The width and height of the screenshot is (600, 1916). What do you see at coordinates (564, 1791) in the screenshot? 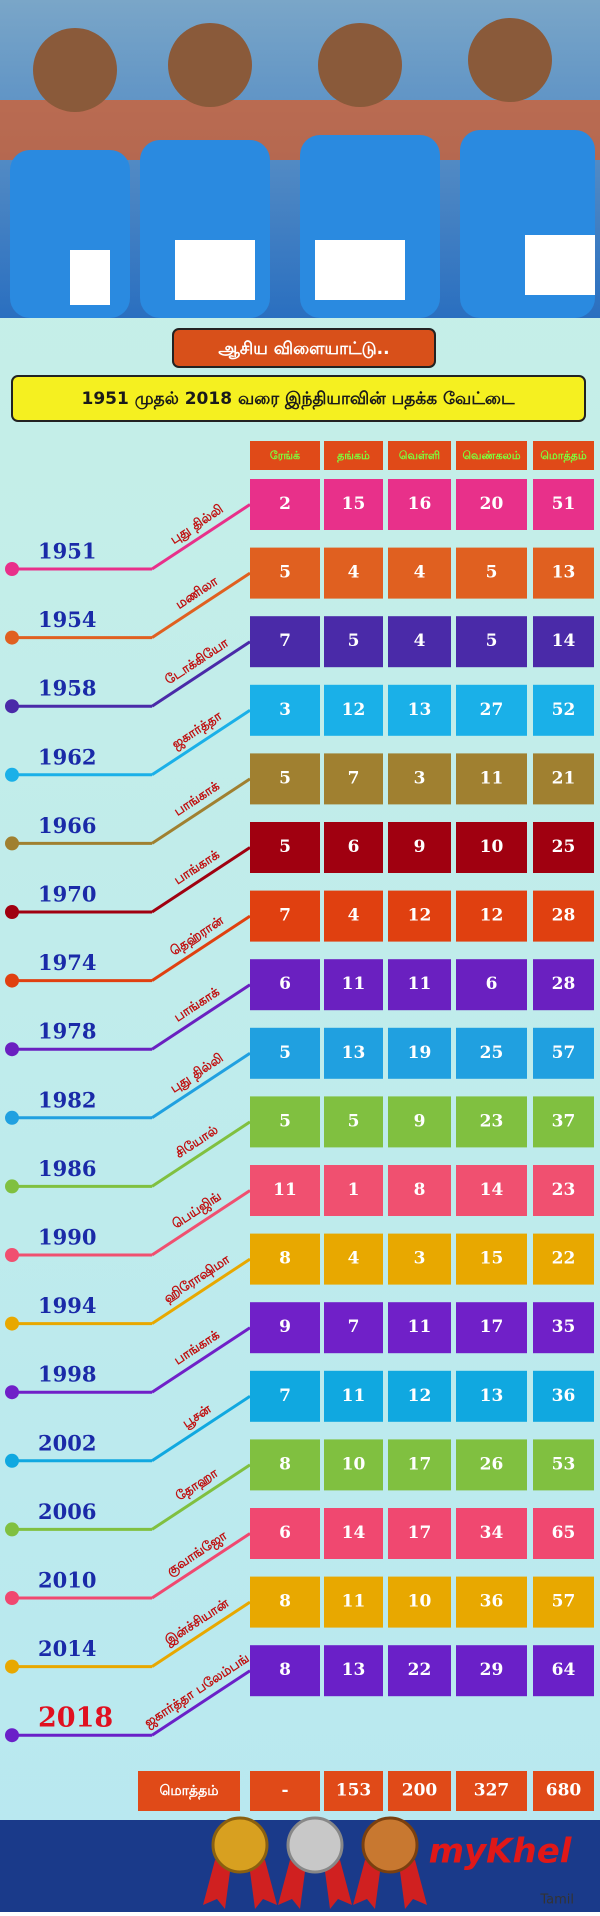
I see `total-value: 680` at bounding box center [564, 1791].